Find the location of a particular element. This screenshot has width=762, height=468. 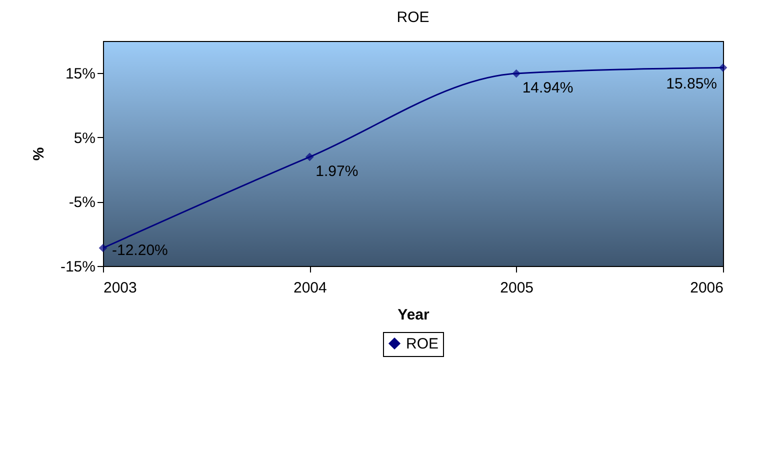

data-label: 14.94% is located at coordinates (548, 88).